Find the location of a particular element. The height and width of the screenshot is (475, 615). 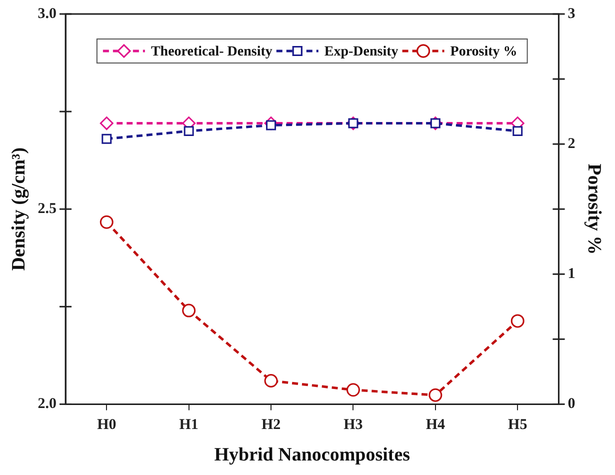

y-tick-label: 2.5 is located at coordinates (47, 208).